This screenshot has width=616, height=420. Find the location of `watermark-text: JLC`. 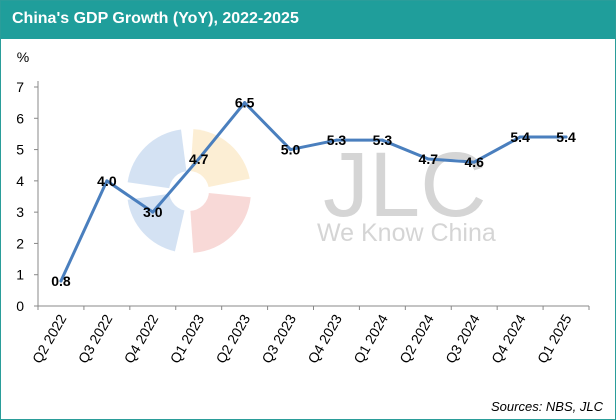

watermark-text: JLC is located at coordinates (405, 185).